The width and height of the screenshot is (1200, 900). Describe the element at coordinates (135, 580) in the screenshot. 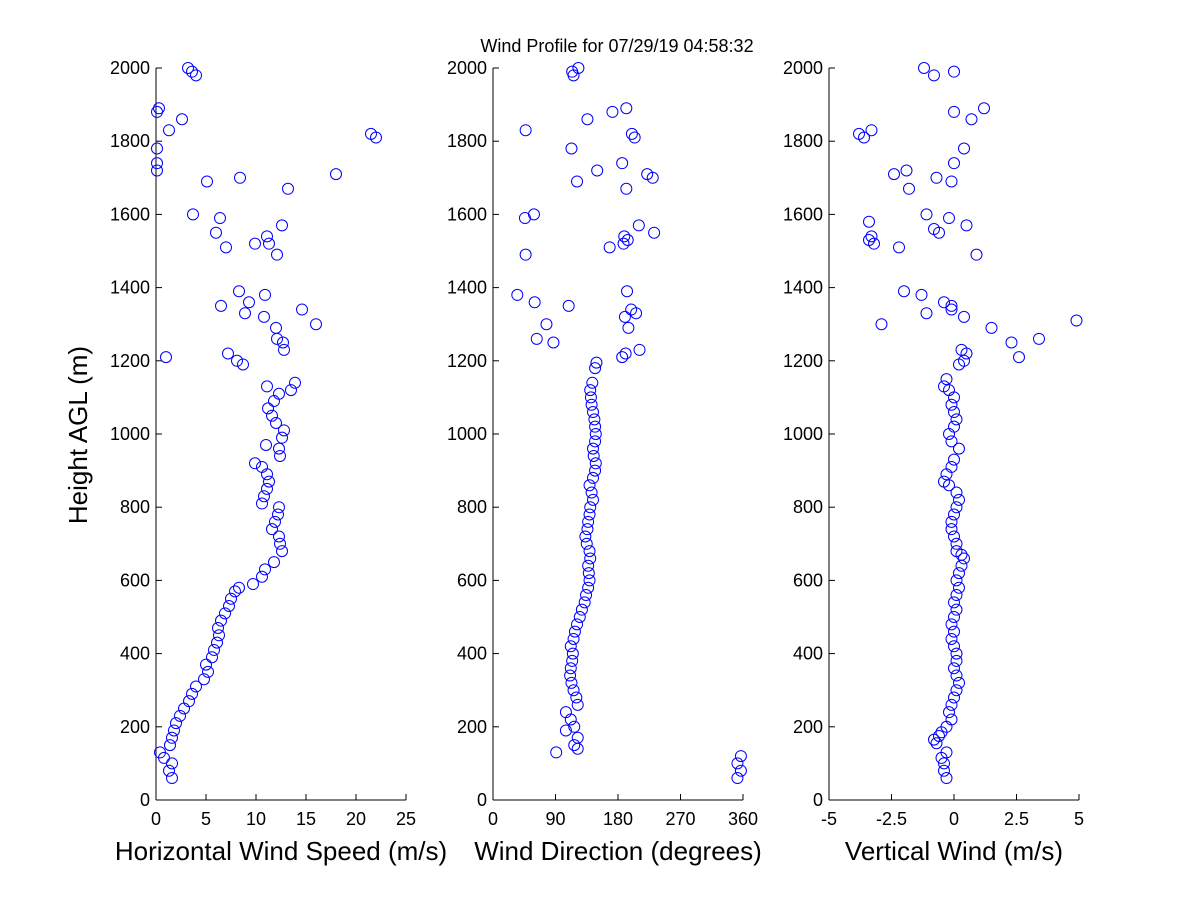

I see `y-tick-label: 600` at that location.